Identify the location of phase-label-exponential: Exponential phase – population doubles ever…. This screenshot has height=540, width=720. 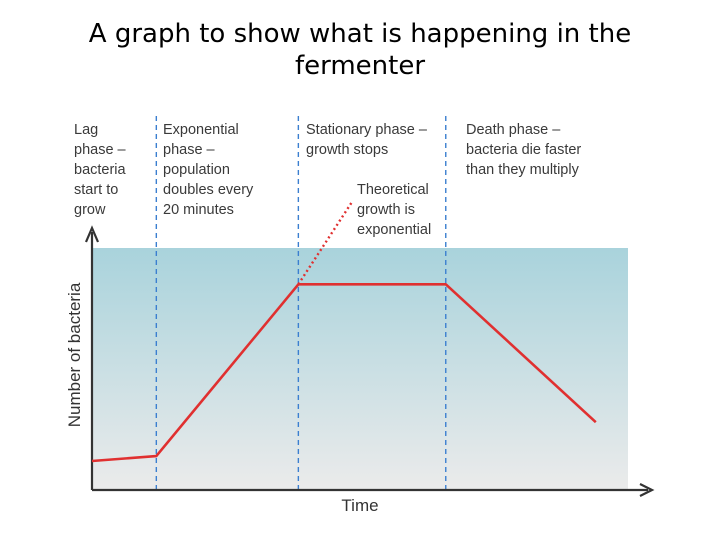
(208, 170).